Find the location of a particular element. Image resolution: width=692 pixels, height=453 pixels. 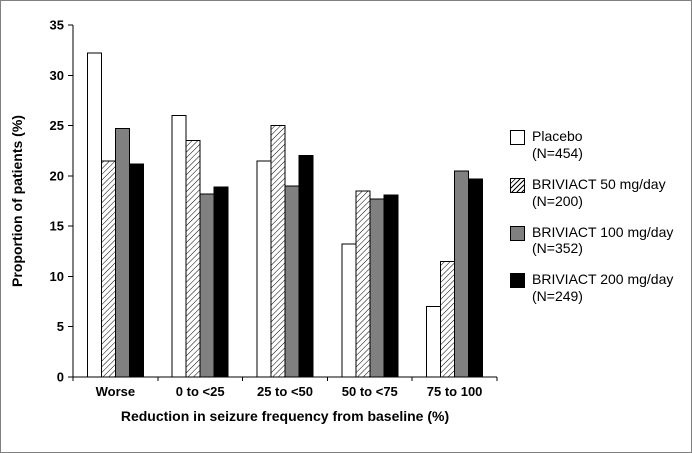

legend-series-n: (N=200) is located at coordinates (557, 200).